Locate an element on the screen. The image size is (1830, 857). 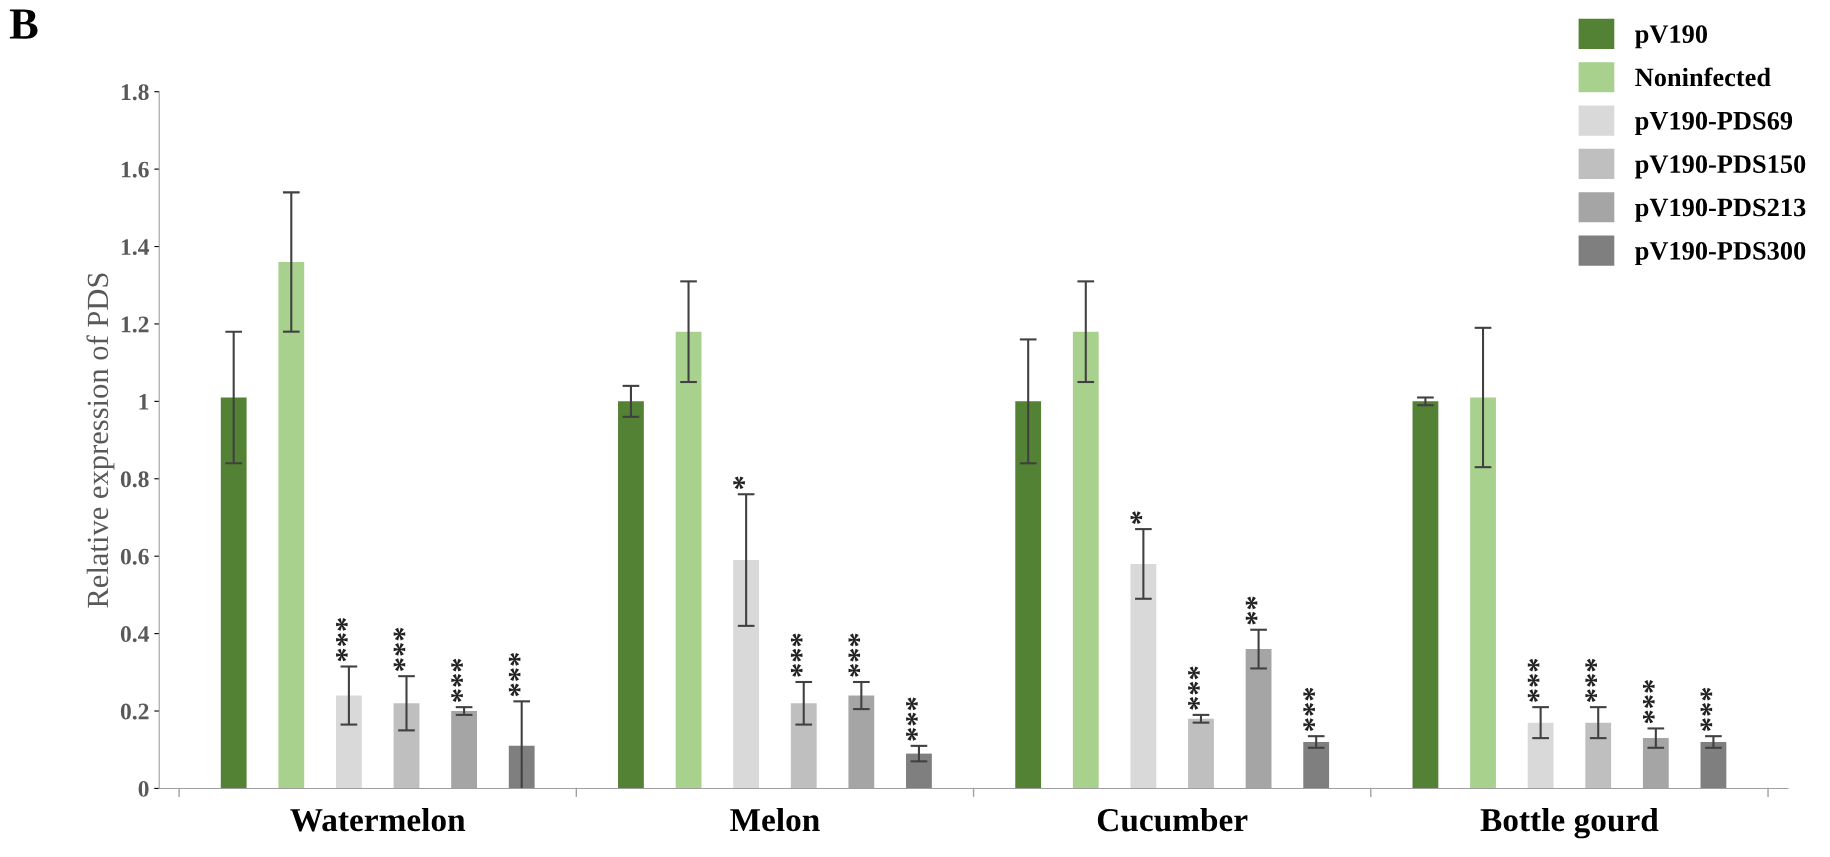
y-tick-label: 0.2 is located at coordinates (134, 711).